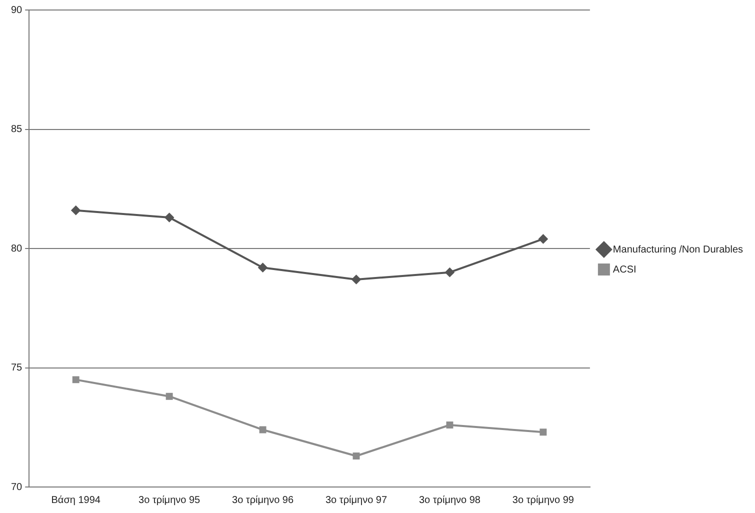 This screenshot has height=513, width=755. Describe the element at coordinates (356, 500) in the screenshot. I see `x-tick-label: 3ο τρίμηνο 97` at that location.